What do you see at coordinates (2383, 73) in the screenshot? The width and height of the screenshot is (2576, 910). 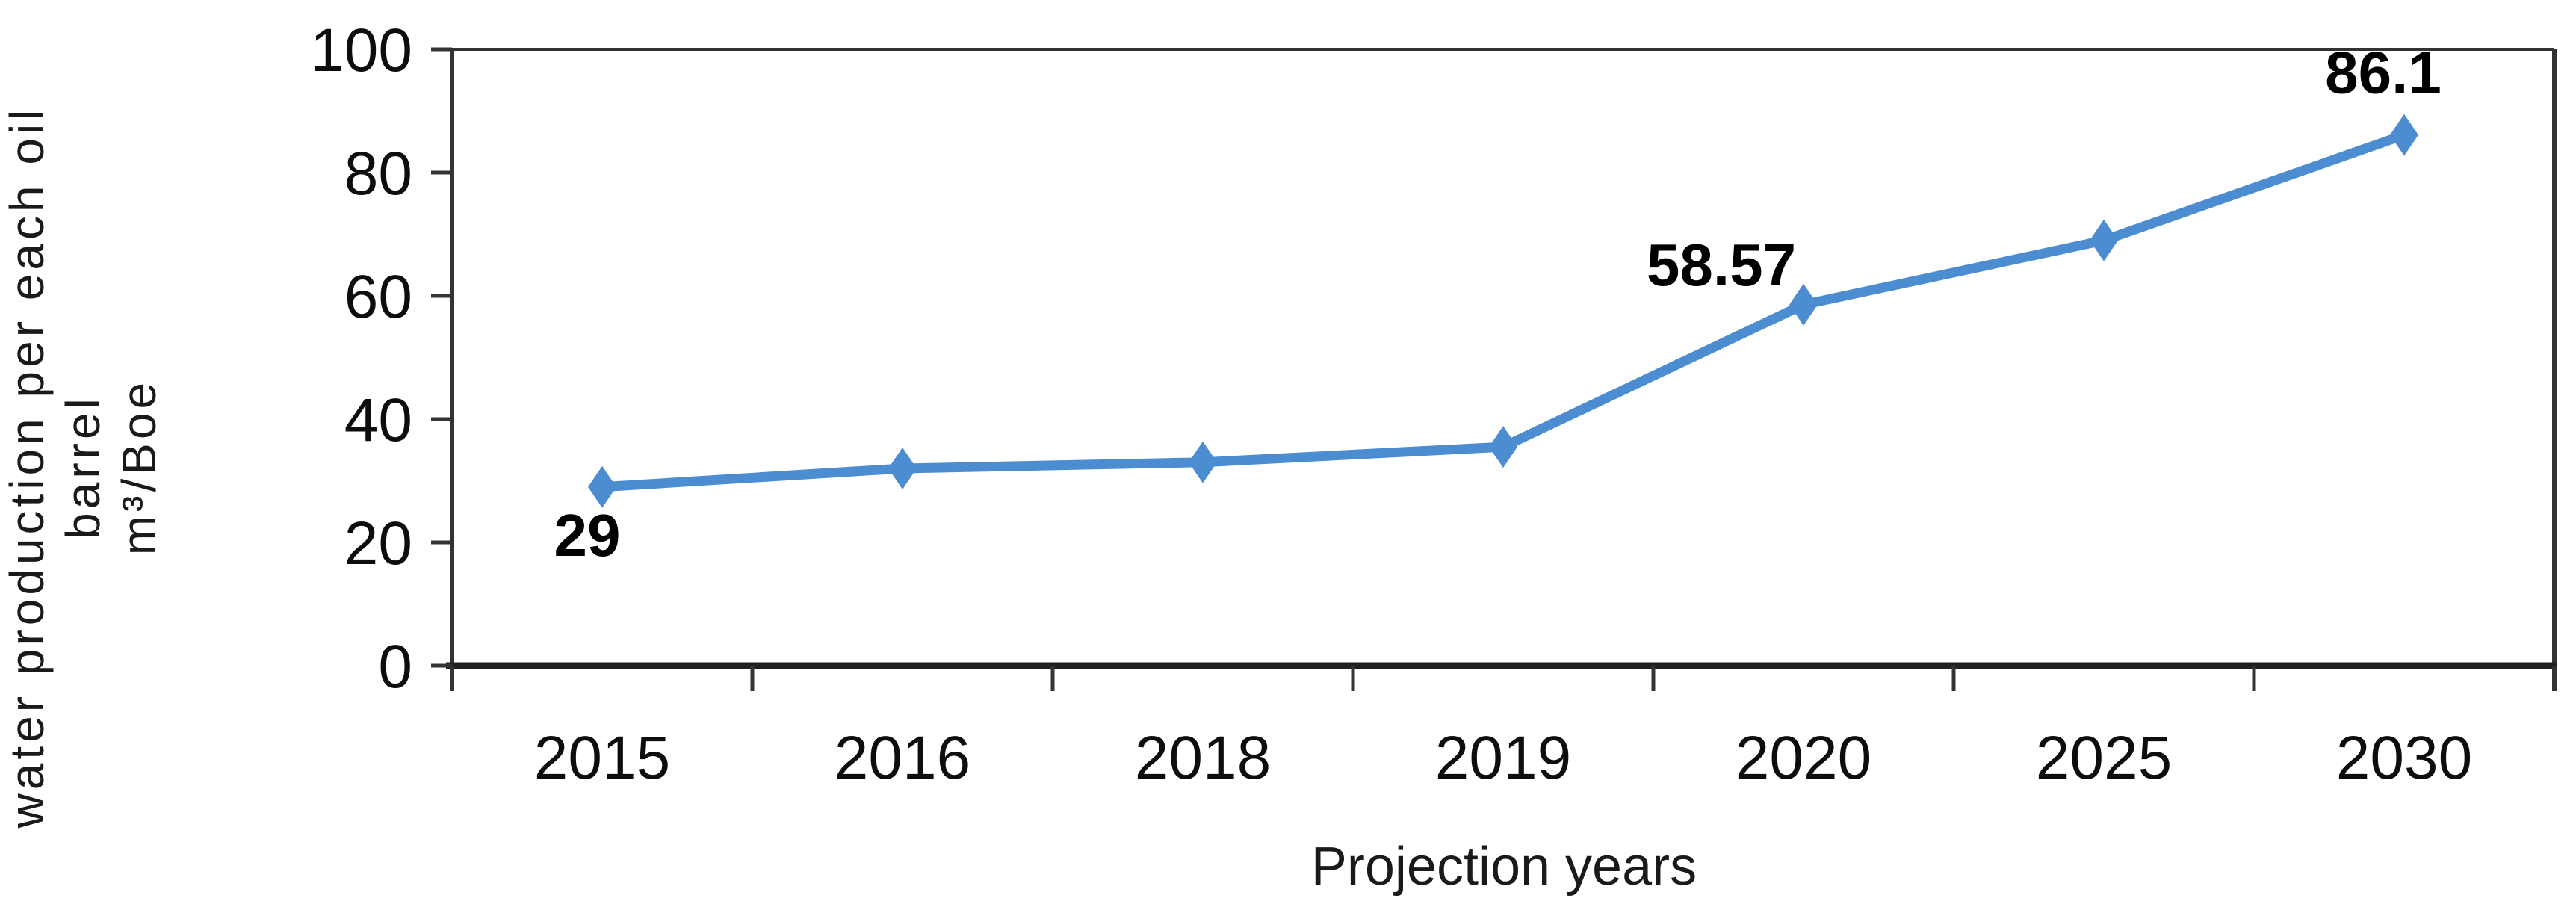 I see `data-label: 86.1` at bounding box center [2383, 73].